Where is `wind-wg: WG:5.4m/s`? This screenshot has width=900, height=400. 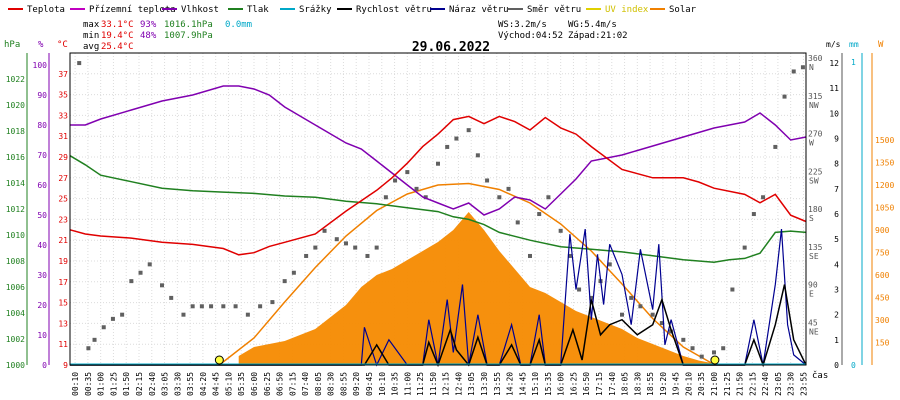 wind-wg: WG:5.4m/s is located at coordinates (592, 25).